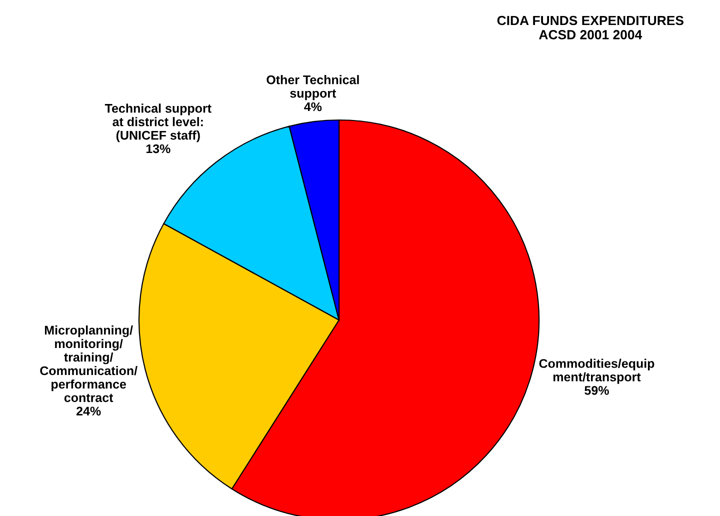 This screenshot has height=516, width=720. What do you see at coordinates (596, 390) in the screenshot?
I see `data-label: 59%` at bounding box center [596, 390].